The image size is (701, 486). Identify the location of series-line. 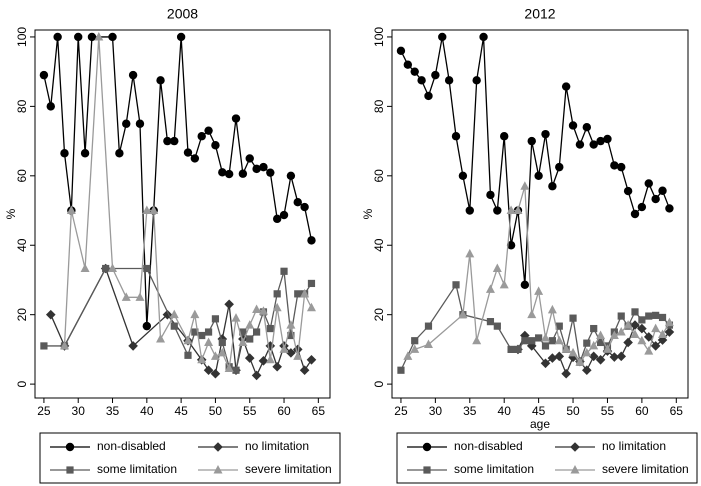
(593, 350).